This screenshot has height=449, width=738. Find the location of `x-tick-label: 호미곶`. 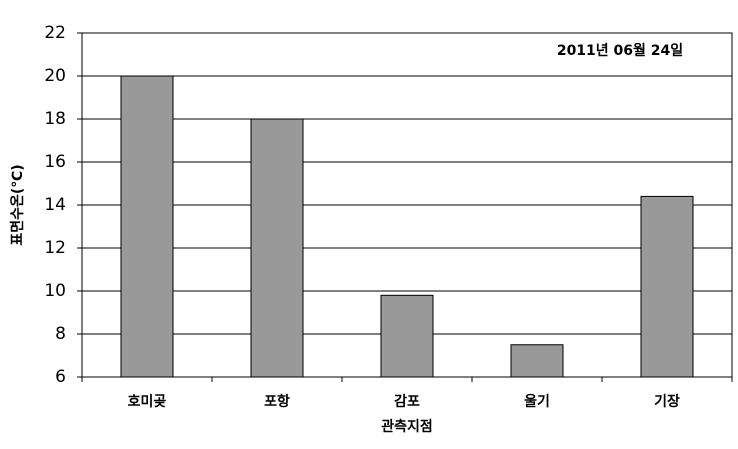

x-tick-label: 호미곶 is located at coordinates (147, 402).